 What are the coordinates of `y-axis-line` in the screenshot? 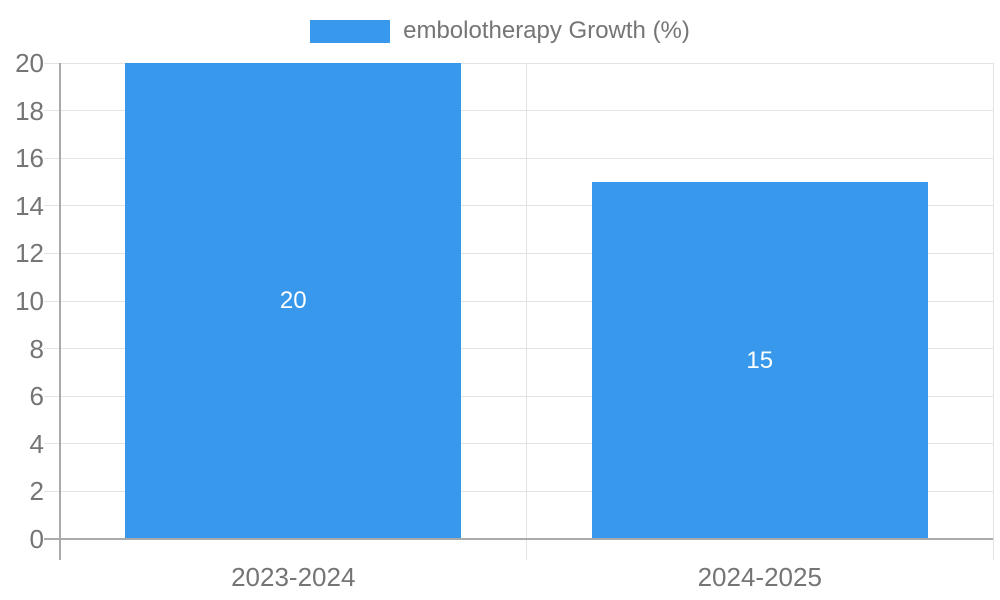 It's located at (60, 311).